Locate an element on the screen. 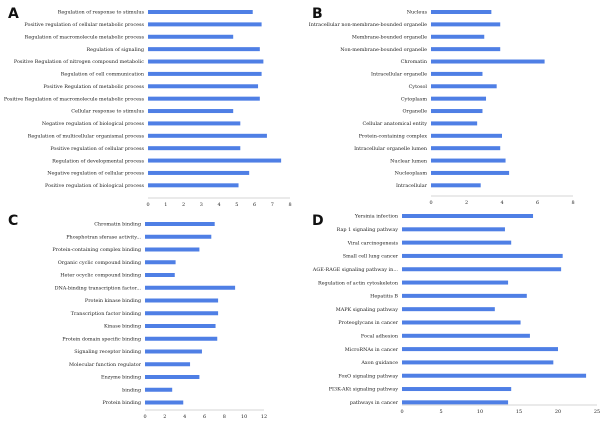 This screenshot has height=429, width=600. panel-b-category-label: Nucleus is located at coordinates (417, 13).